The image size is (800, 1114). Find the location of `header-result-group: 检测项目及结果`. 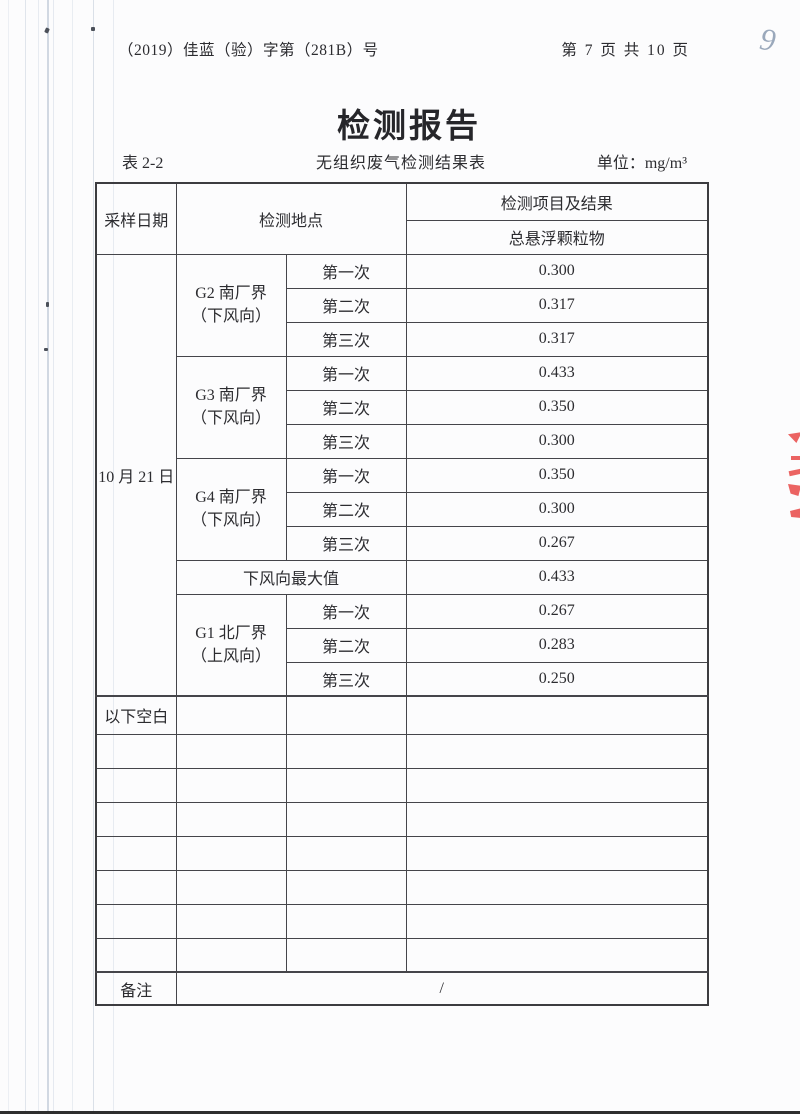

header-result-group: 检测项目及结果 is located at coordinates (557, 201).